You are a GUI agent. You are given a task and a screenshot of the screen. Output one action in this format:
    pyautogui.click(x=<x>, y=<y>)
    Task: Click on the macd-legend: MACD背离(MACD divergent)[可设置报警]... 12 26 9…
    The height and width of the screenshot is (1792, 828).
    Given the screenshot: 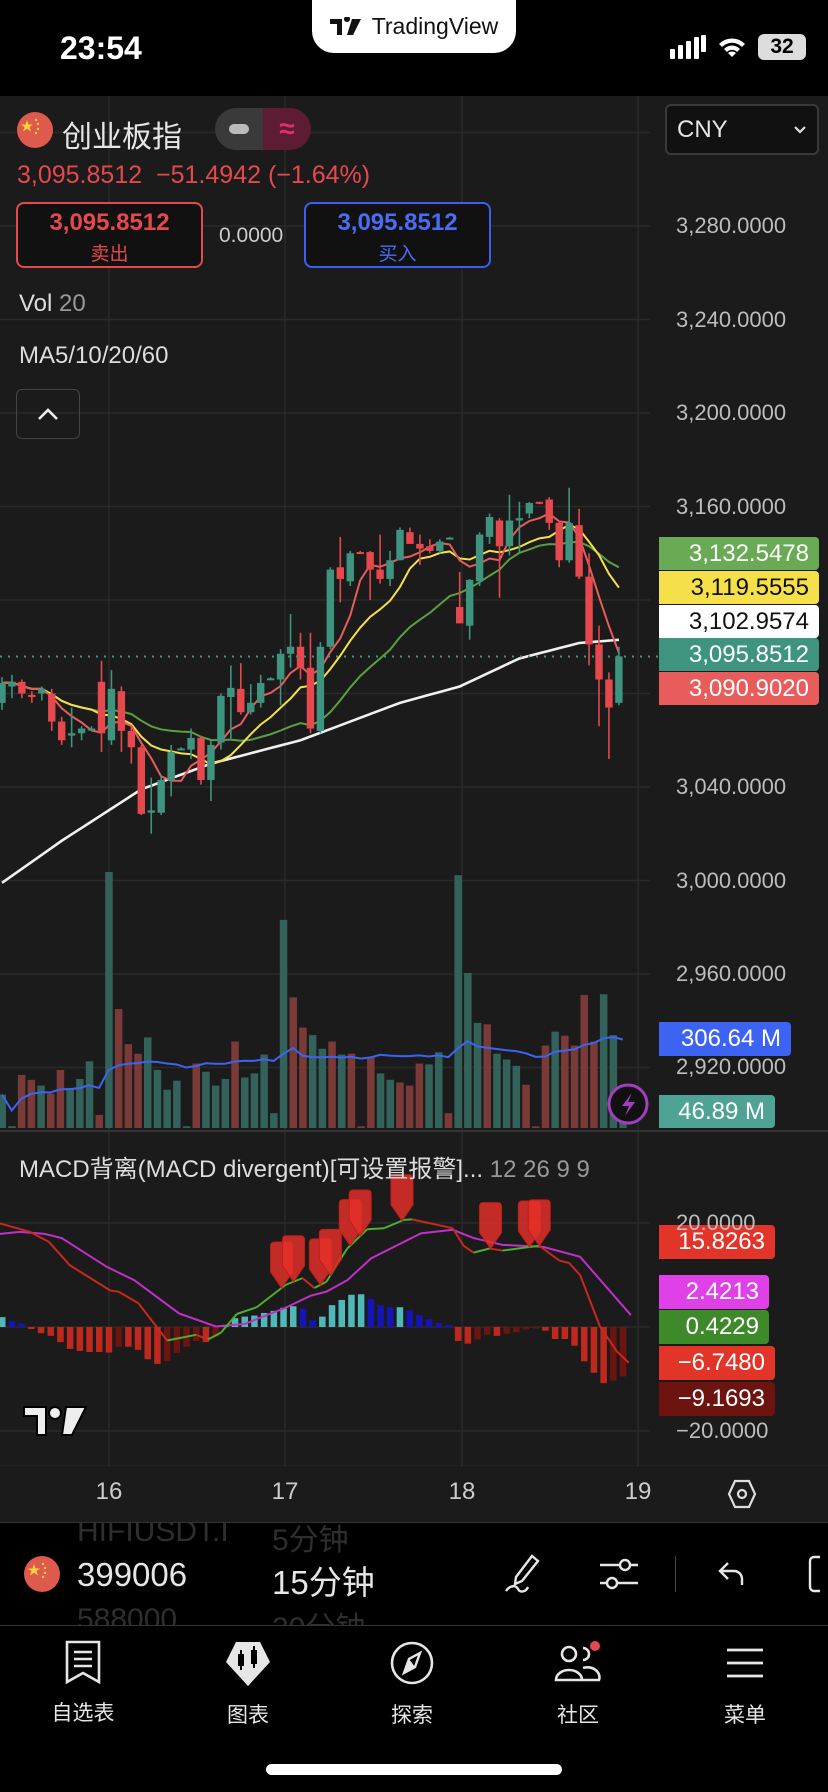 What is the action you would take?
    pyautogui.click(x=335, y=1166)
    